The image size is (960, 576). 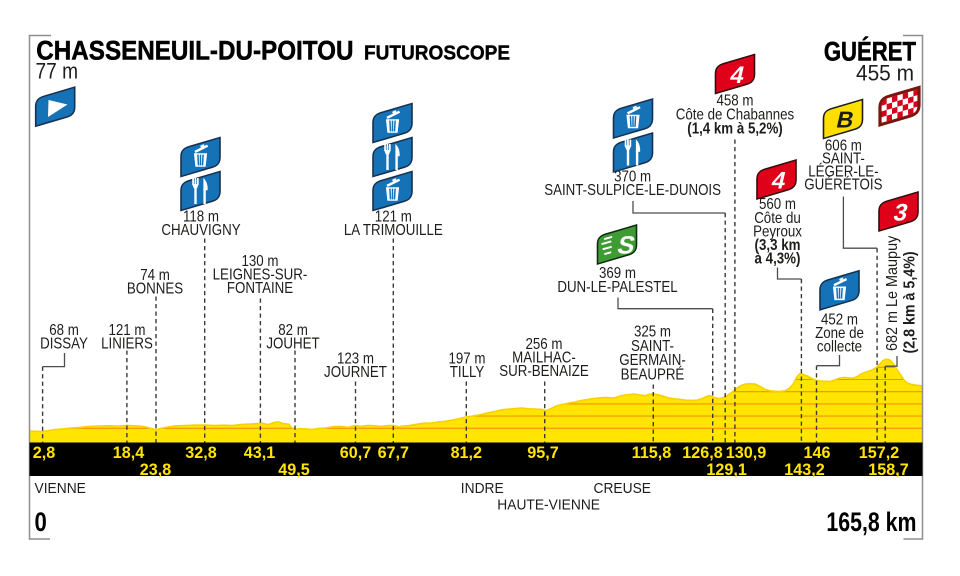 What do you see at coordinates (467, 372) in the screenshot?
I see `svg-text: TILLY` at bounding box center [467, 372].